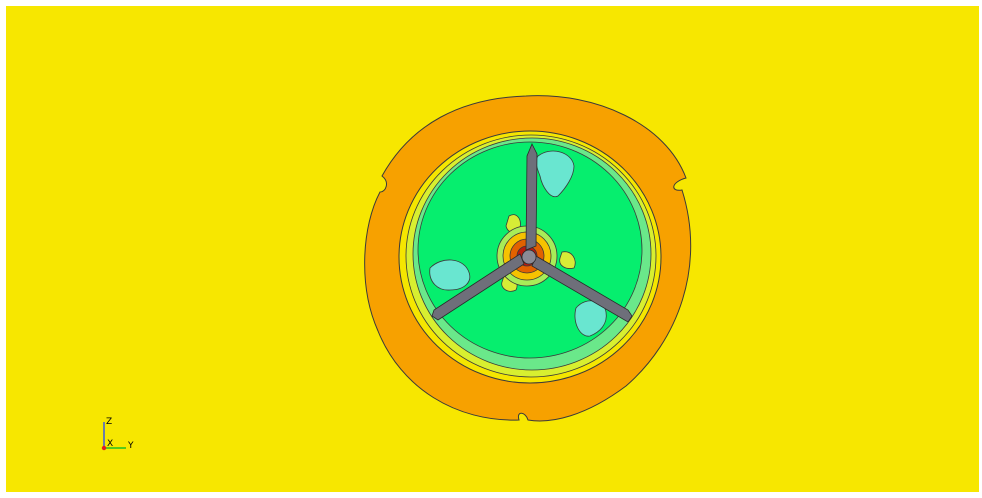 The image size is (982, 498). What do you see at coordinates (109, 422) in the screenshot?
I see `triad-z-label: Z` at bounding box center [109, 422].